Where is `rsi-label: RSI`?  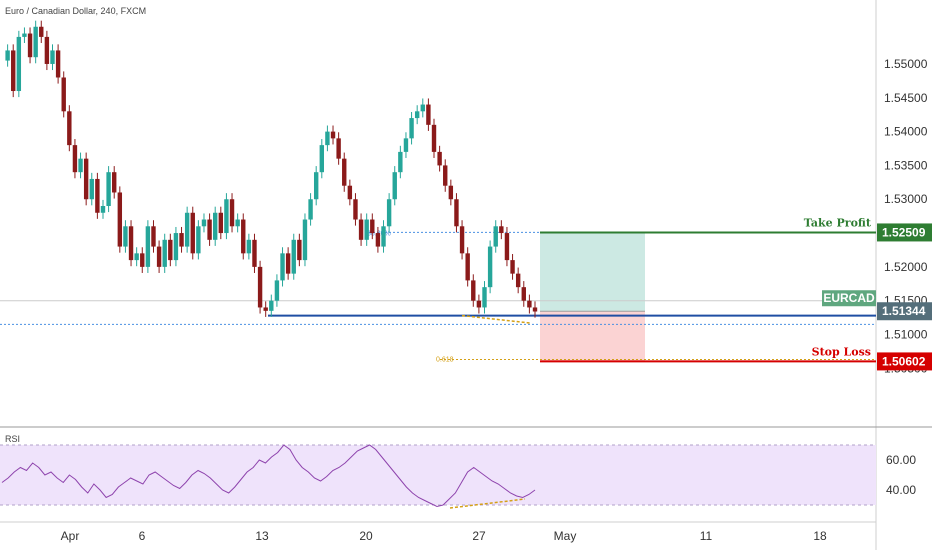 rsi-label: RSI is located at coordinates (12, 439).